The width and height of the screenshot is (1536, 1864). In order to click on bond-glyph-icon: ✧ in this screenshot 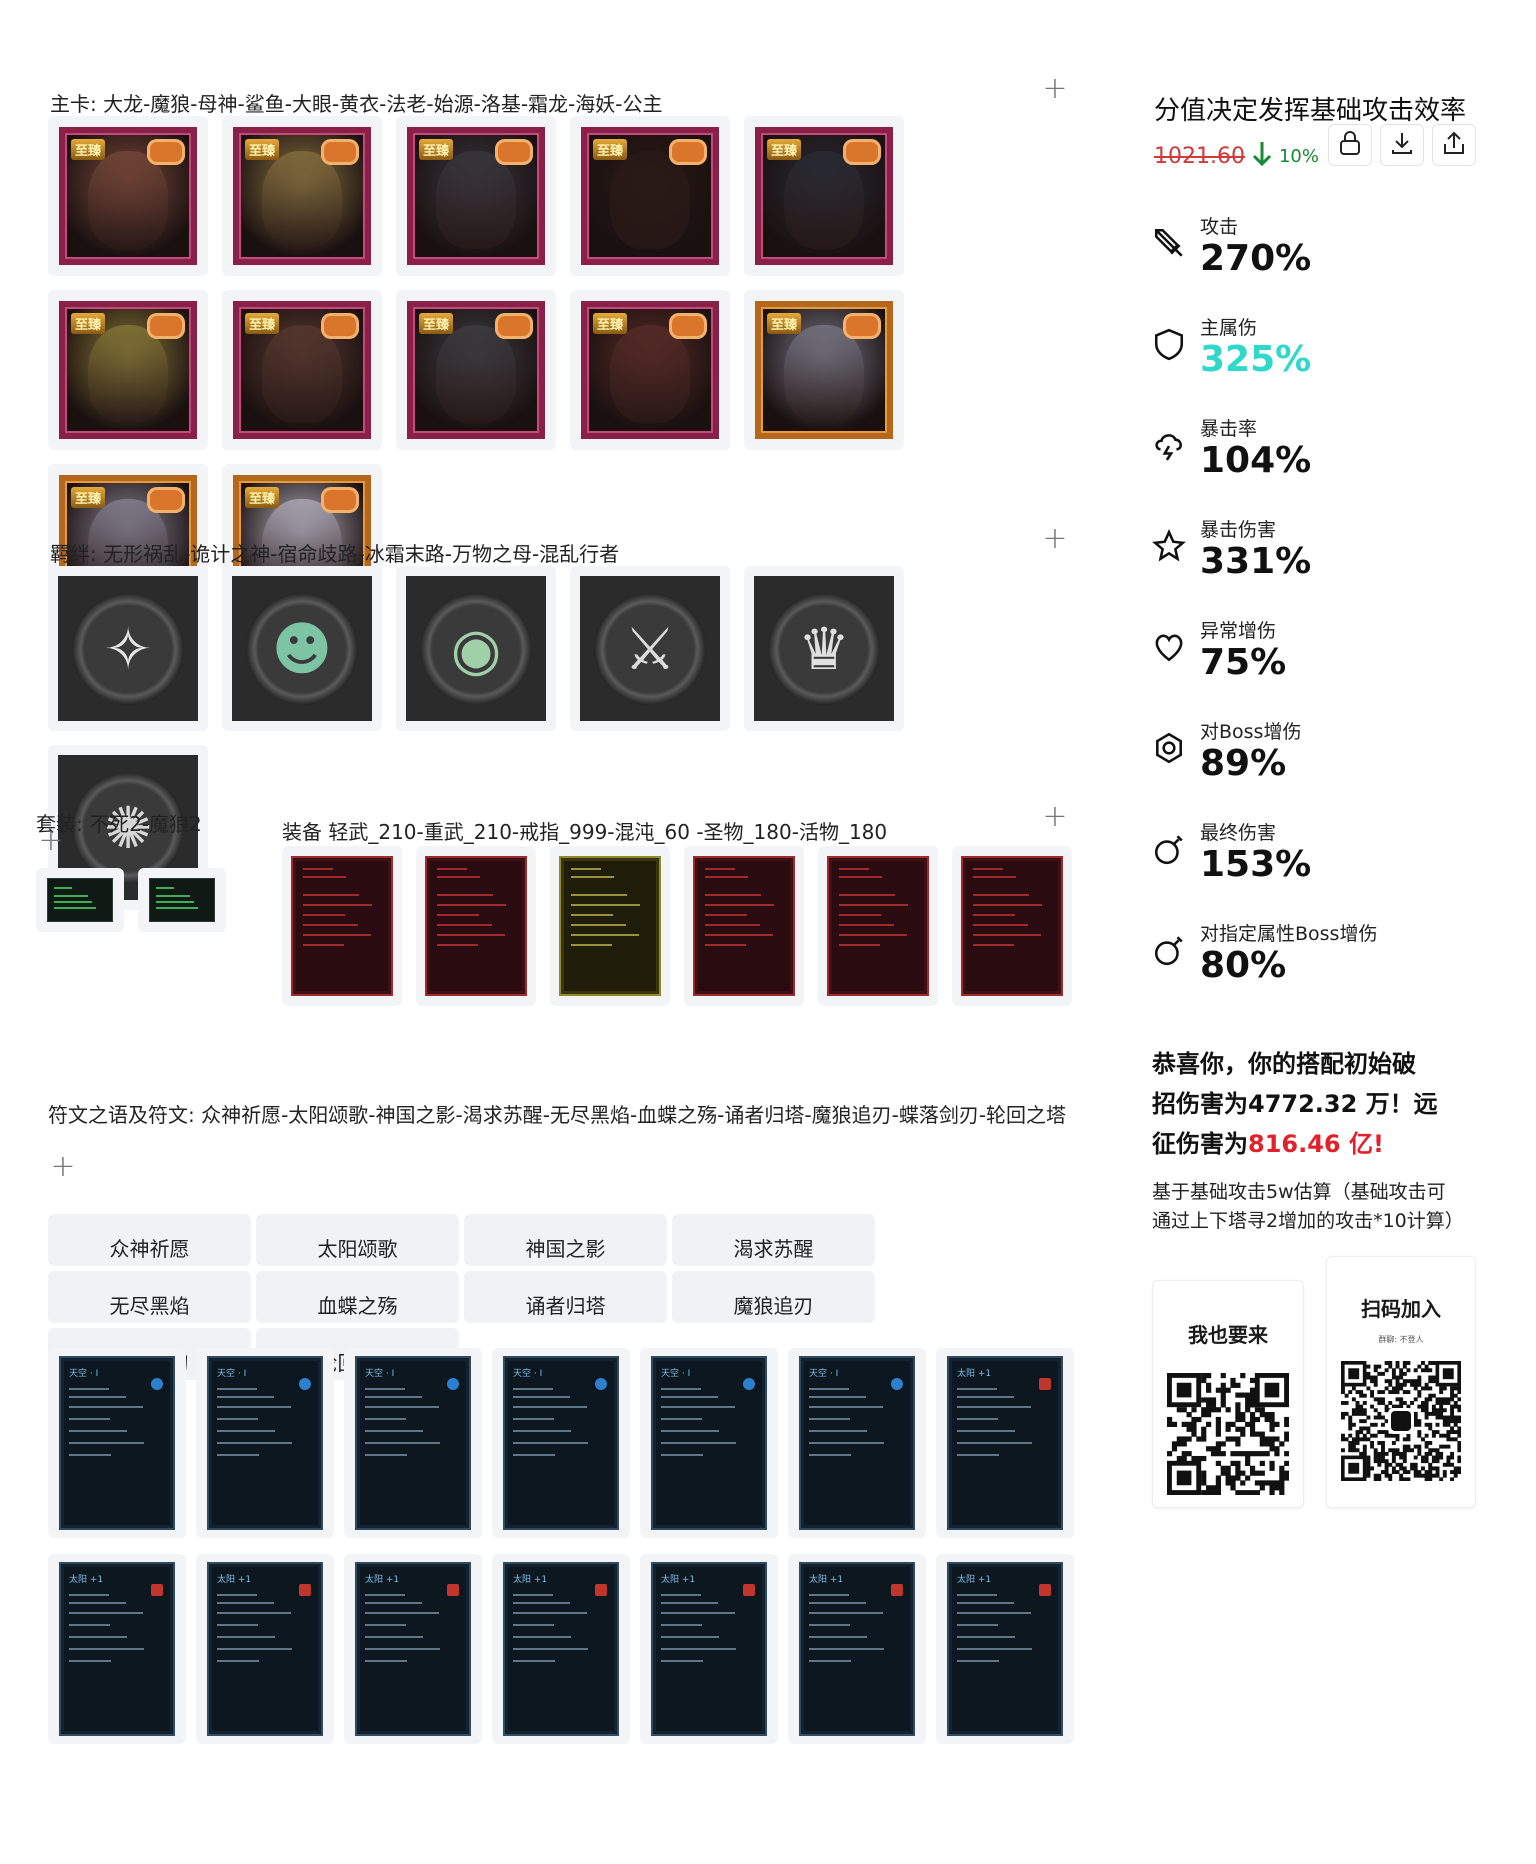, I will do `click(128, 648)`.